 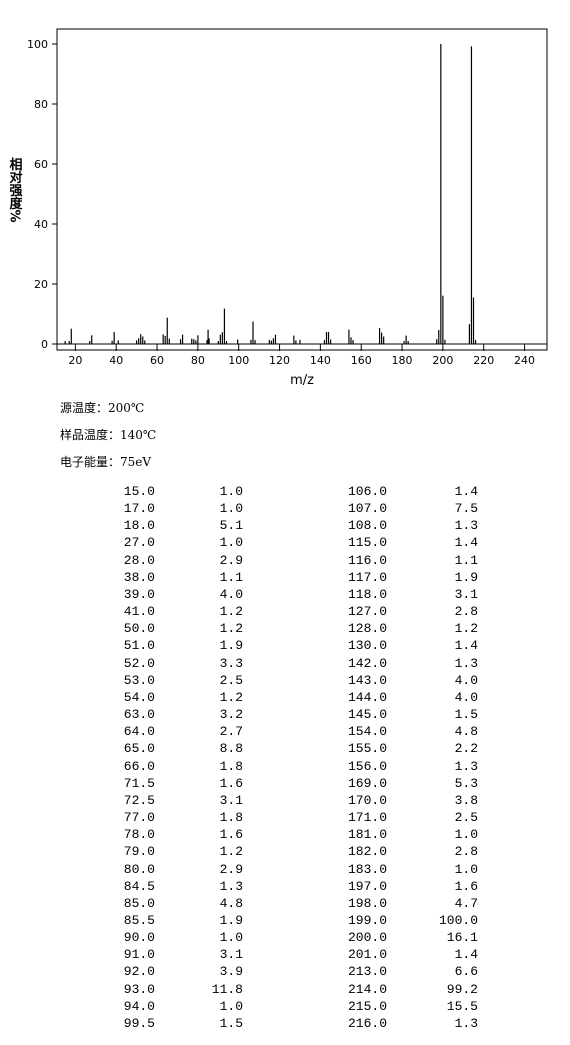 I want to click on table-cell: 106.0, so click(x=367, y=491).